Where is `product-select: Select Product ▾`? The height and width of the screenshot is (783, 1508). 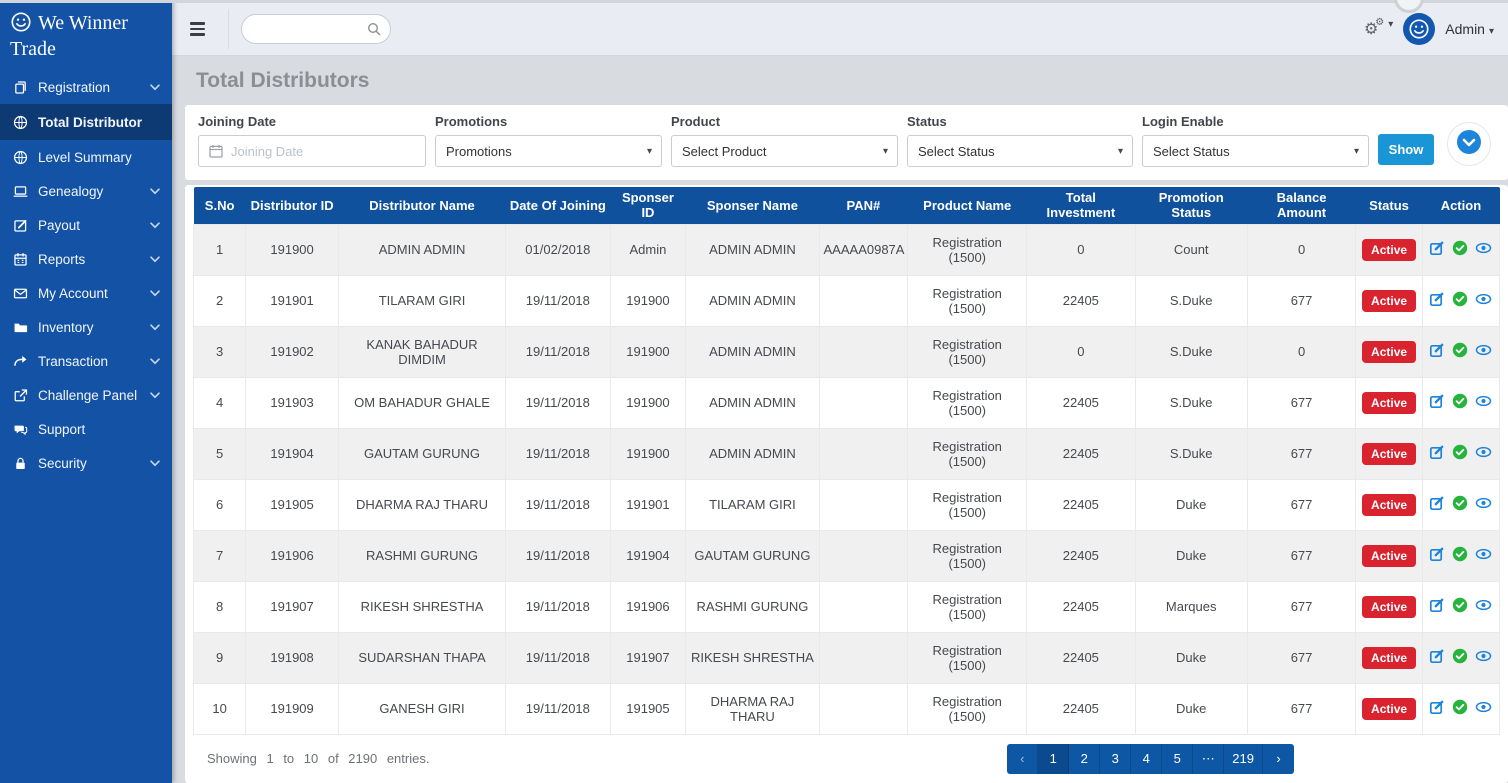
product-select: Select Product ▾ is located at coordinates (784, 151).